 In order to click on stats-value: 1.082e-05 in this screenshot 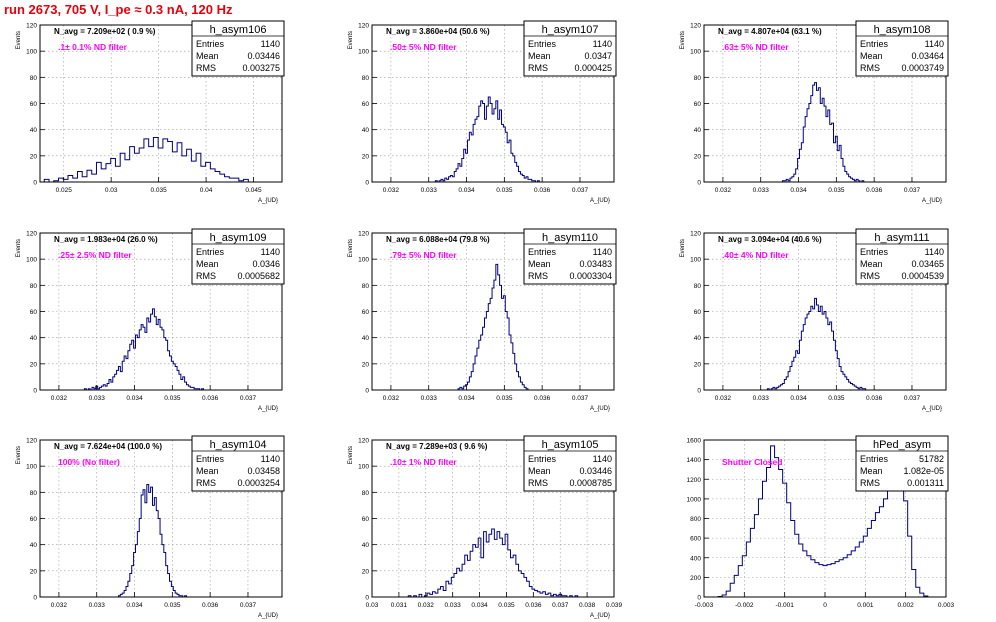, I will do `click(923, 471)`.